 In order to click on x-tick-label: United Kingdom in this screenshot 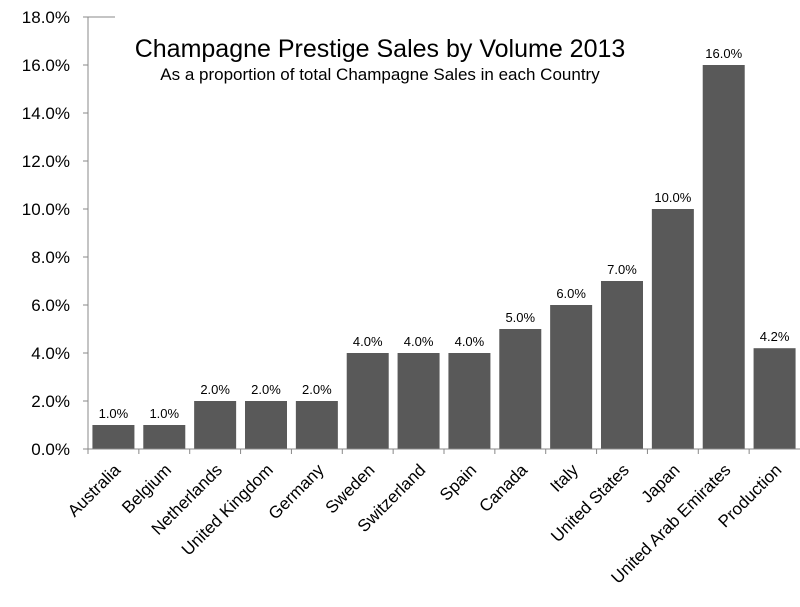, I will do `click(227, 509)`.